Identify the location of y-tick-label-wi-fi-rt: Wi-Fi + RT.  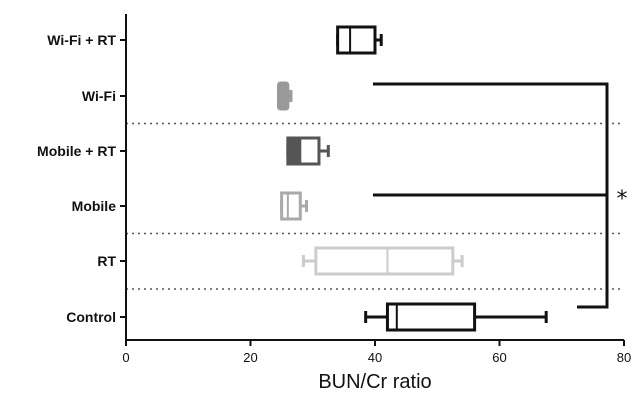
(81, 40).